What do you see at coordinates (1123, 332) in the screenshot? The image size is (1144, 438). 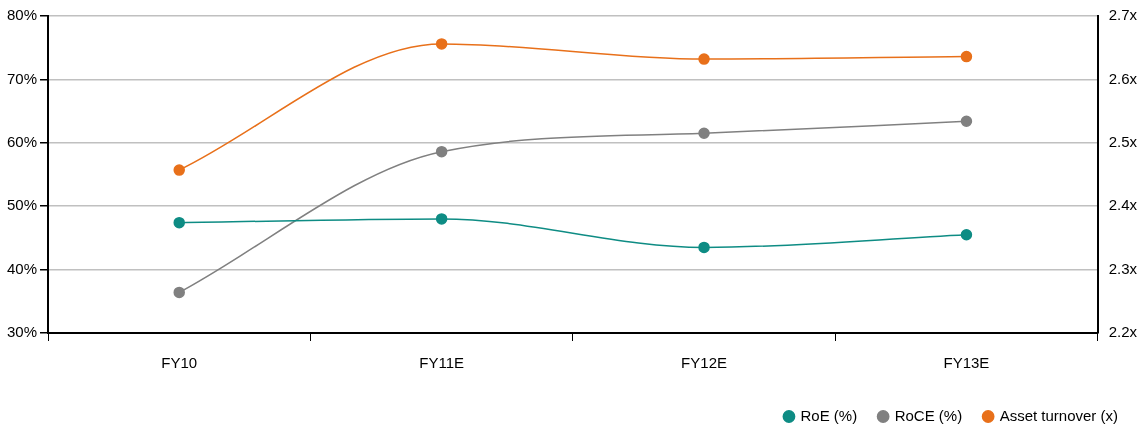 I see `y2-tick-label: 2.2x` at bounding box center [1123, 332].